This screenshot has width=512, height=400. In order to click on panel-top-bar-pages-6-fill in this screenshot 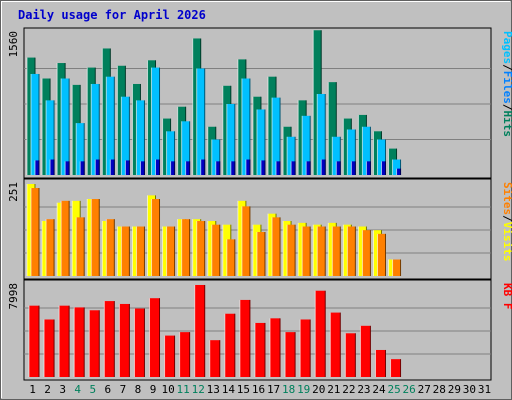, I will do `click(112, 167)`.